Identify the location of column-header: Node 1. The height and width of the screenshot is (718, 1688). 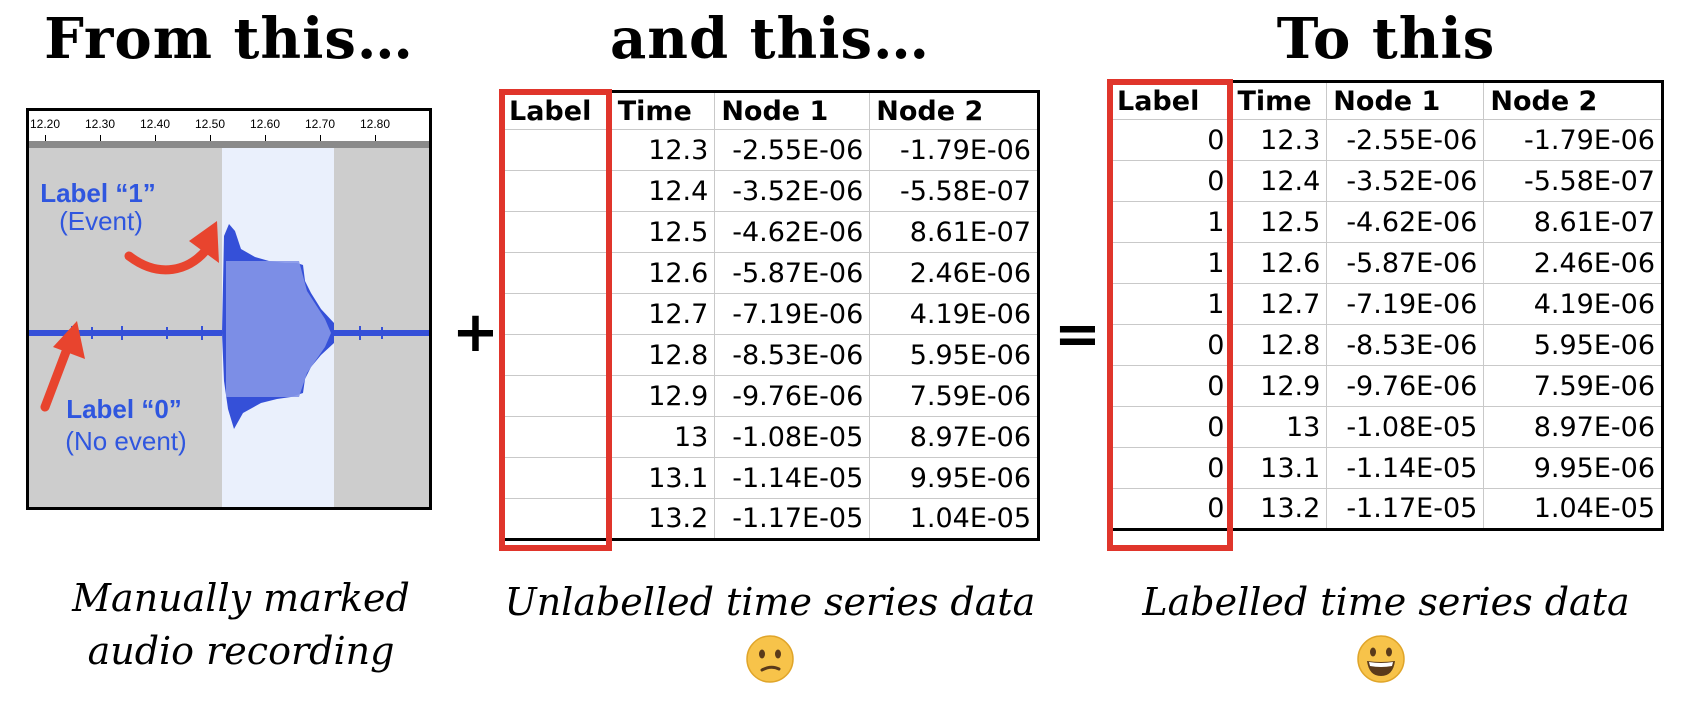
(1405, 100).